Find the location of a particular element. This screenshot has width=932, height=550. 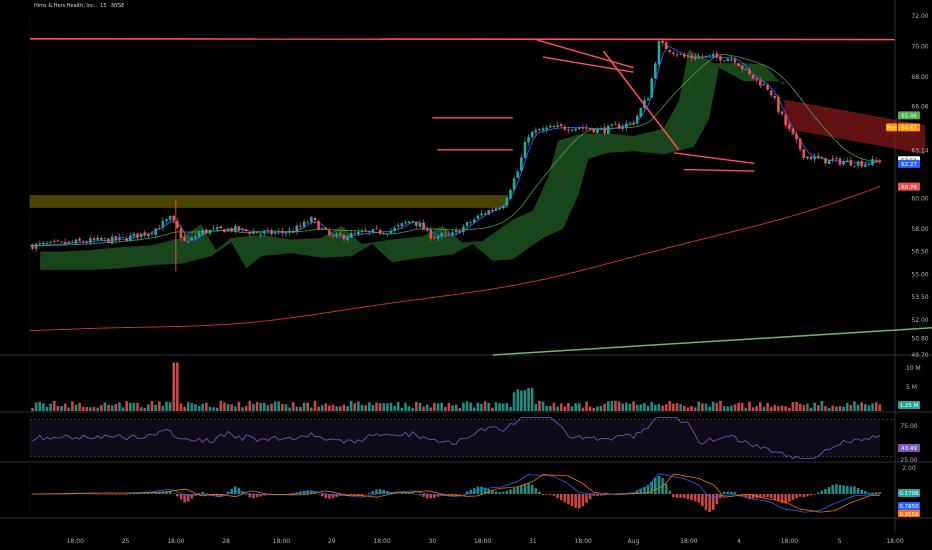

price-badge is located at coordinates (909, 115).